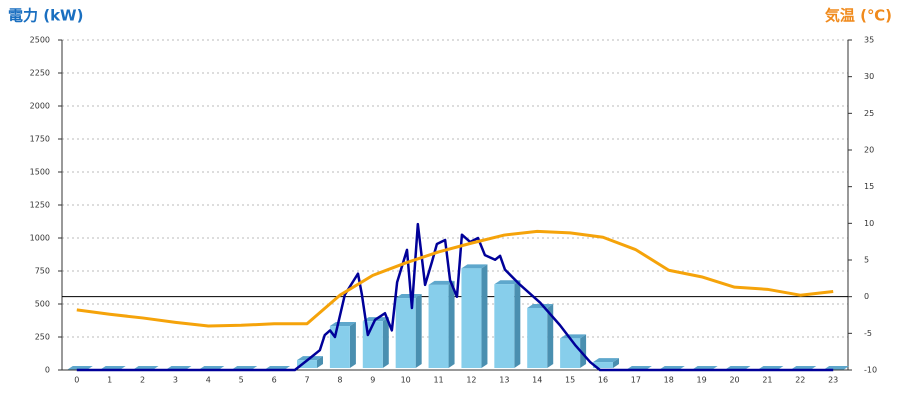  Describe the element at coordinates (76, 380) in the screenshot. I see `x-tick-label: 0` at that location.